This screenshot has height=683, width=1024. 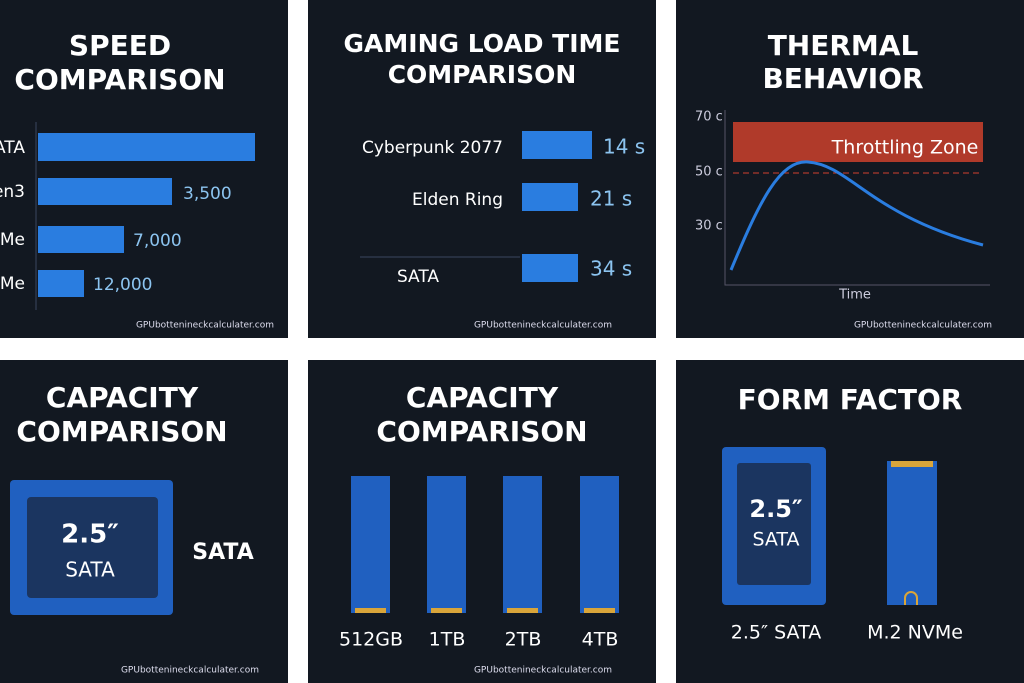 What do you see at coordinates (912, 464) in the screenshot?
I see `m2-connector` at bounding box center [912, 464].